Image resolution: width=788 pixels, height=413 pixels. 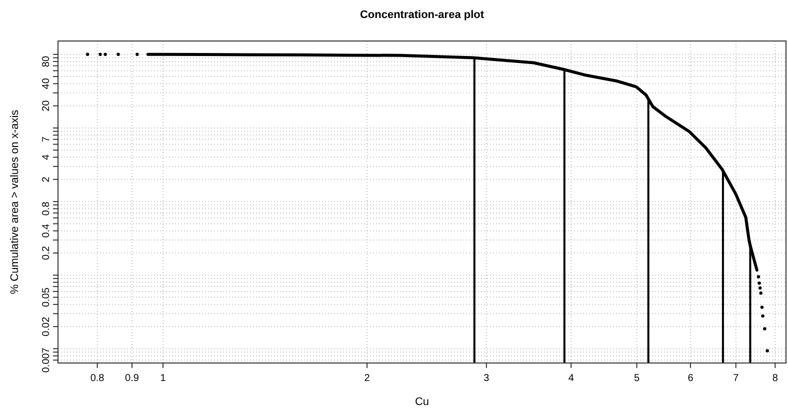 What do you see at coordinates (691, 378) in the screenshot?
I see `x-tick-label: 6` at bounding box center [691, 378].